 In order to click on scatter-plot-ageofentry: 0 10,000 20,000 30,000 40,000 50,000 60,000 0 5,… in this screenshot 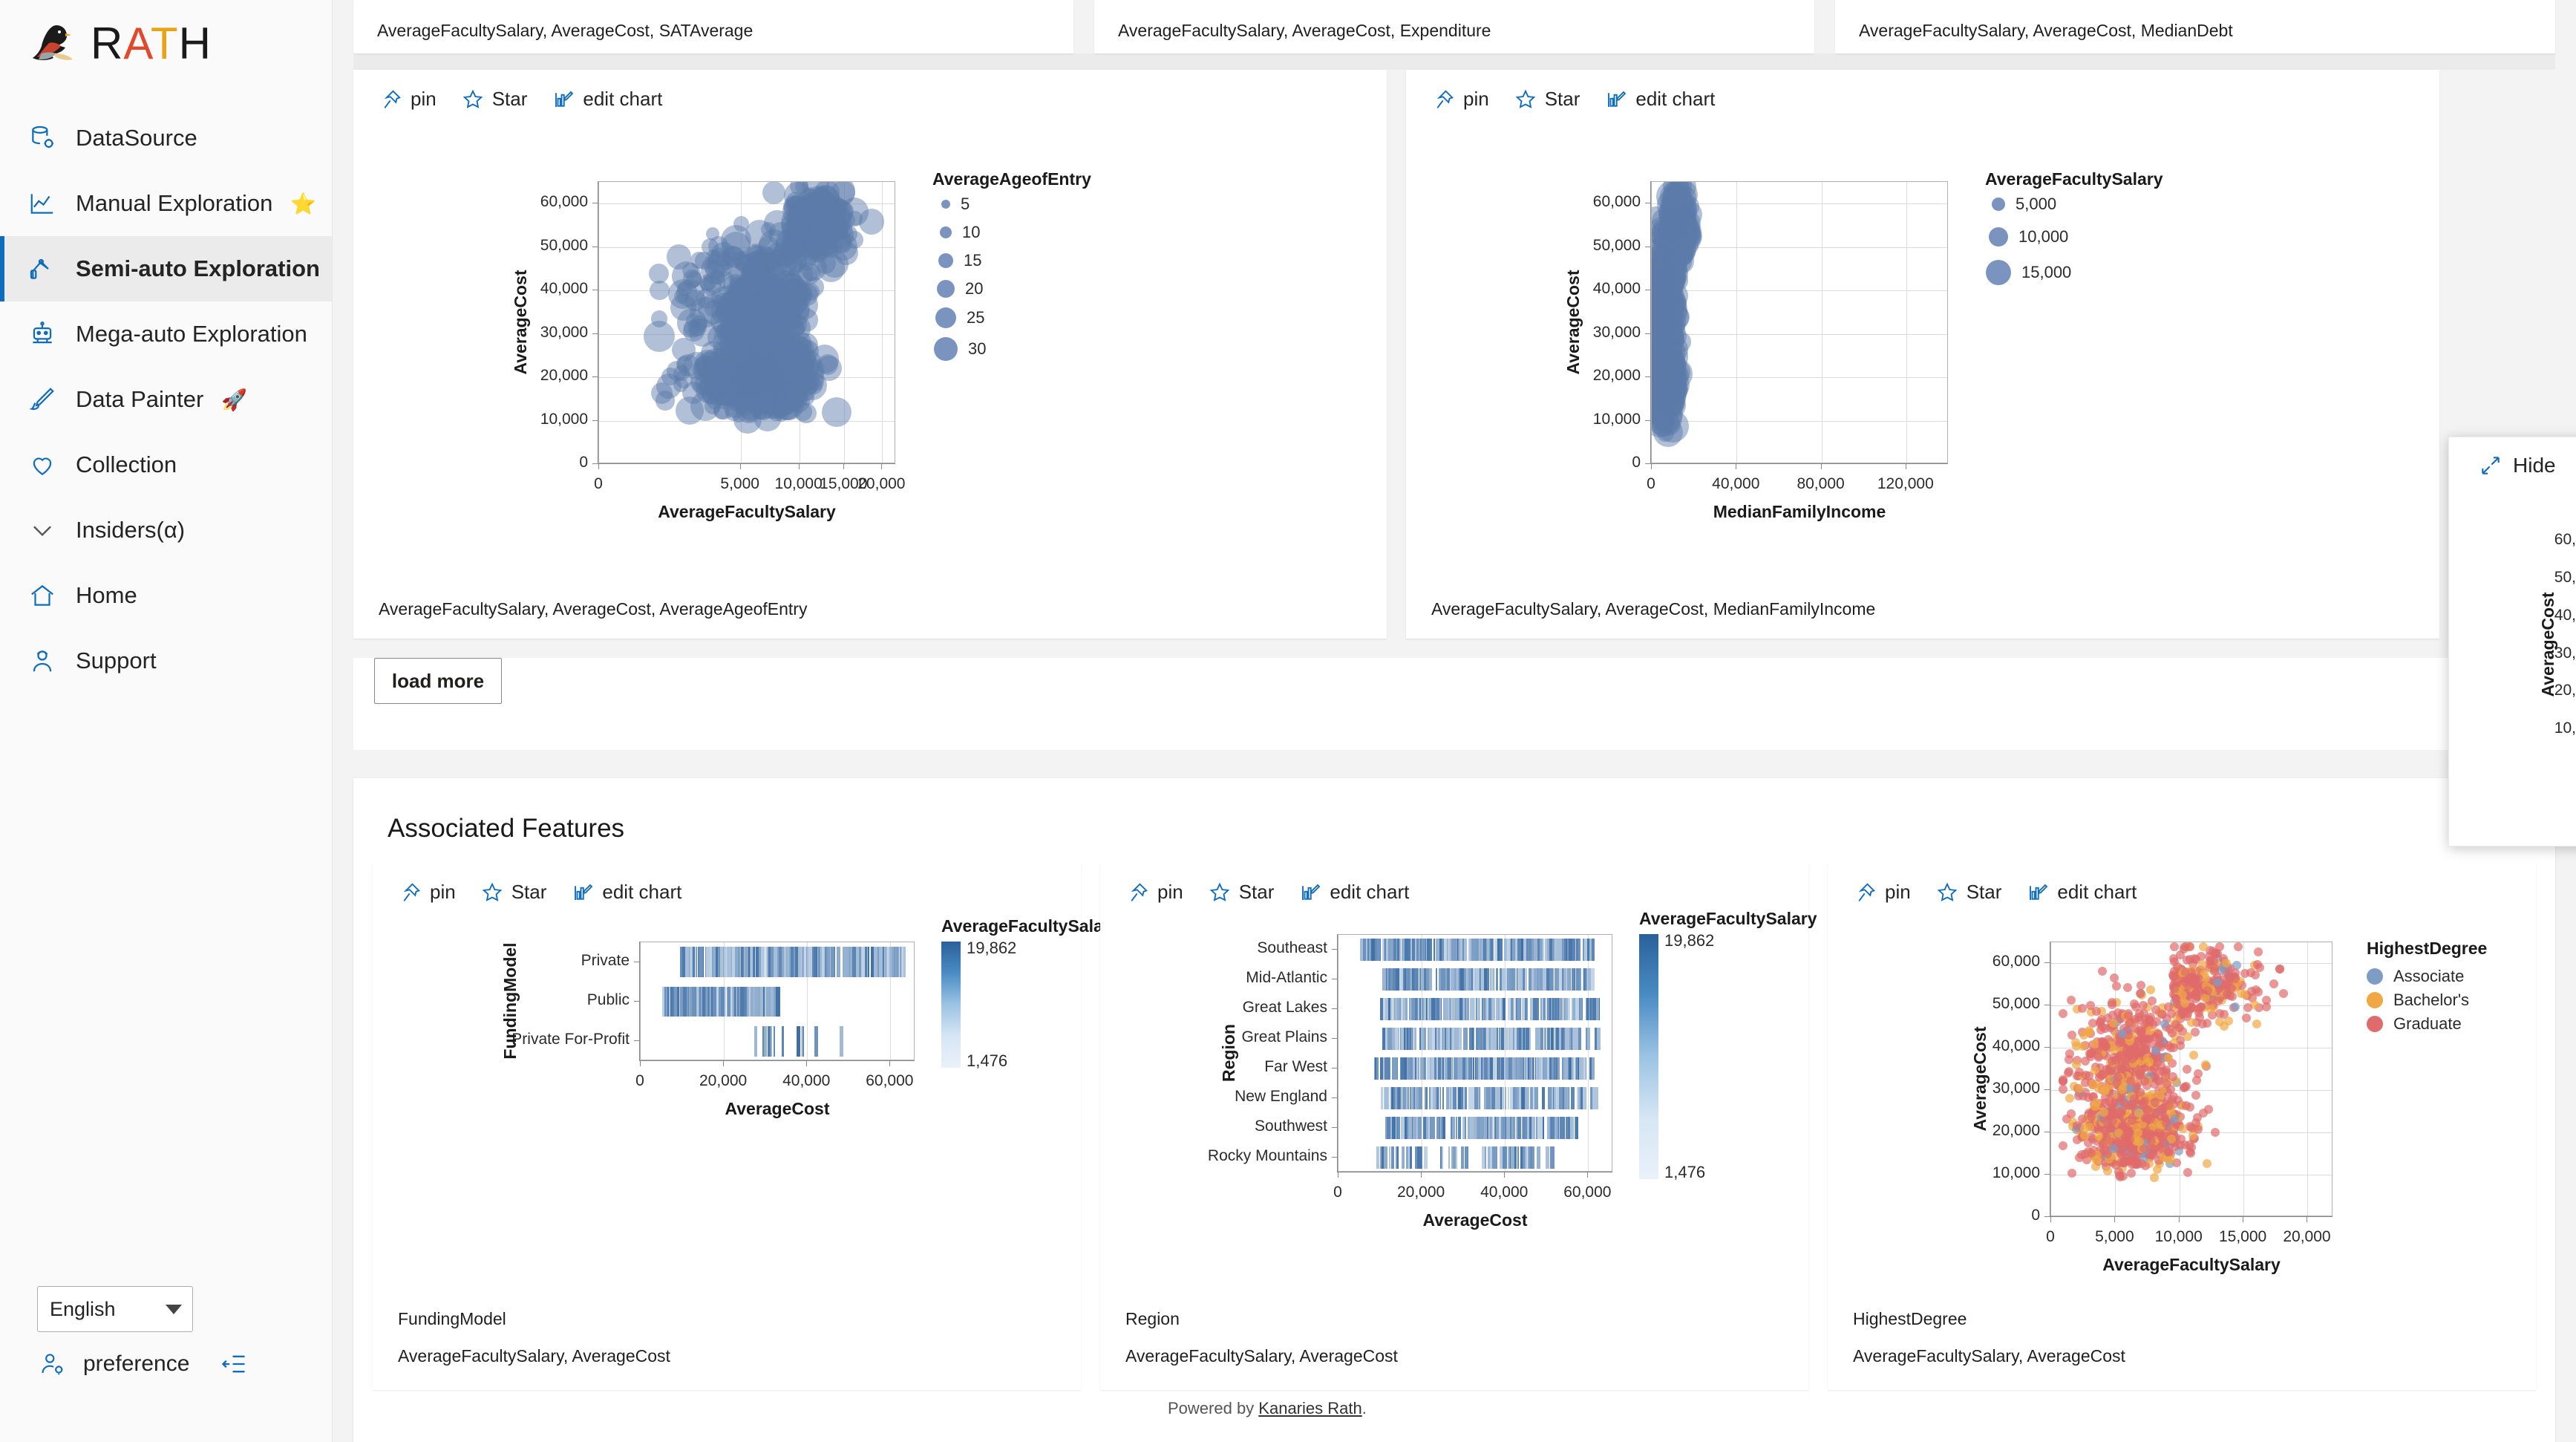, I will do `click(870, 330)`.